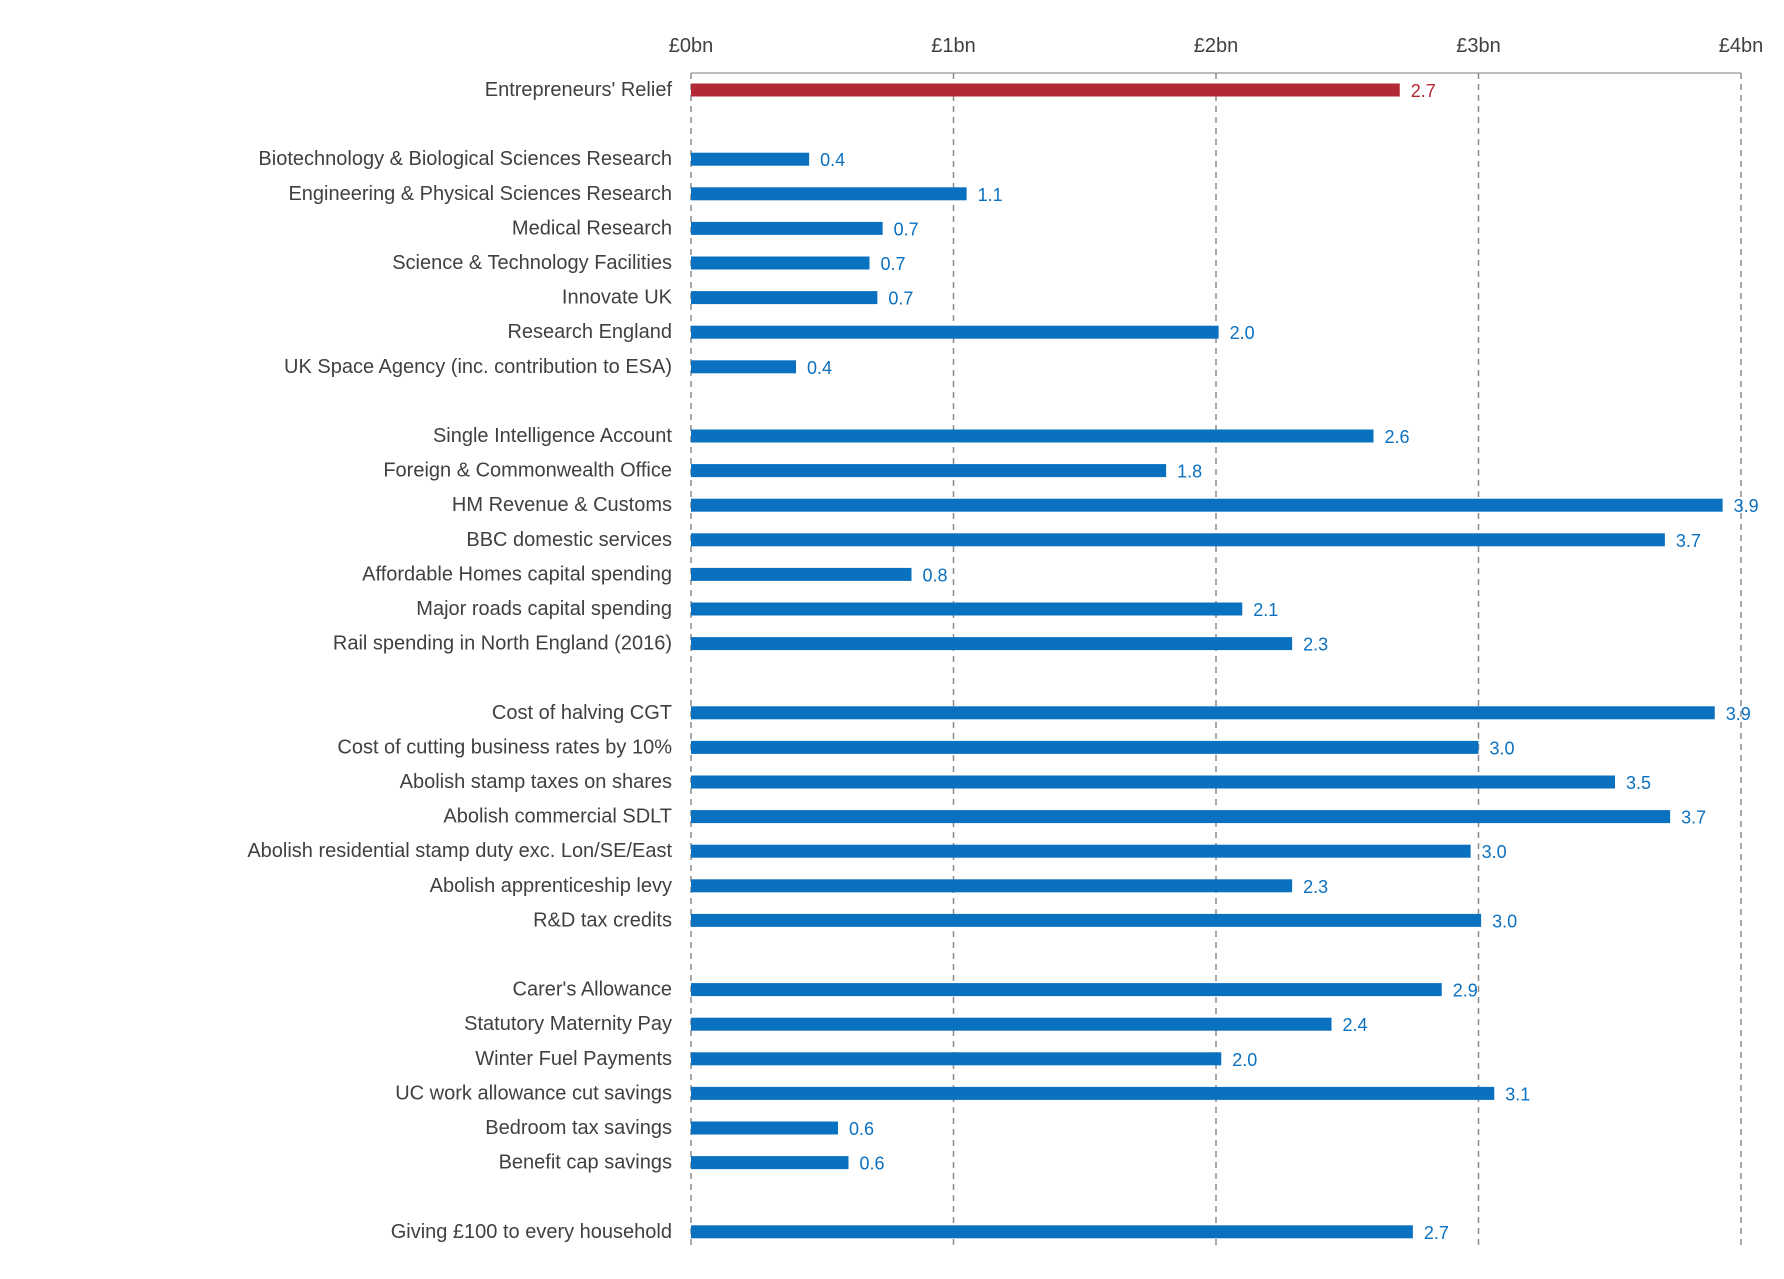 This screenshot has width=1784, height=1279. Describe the element at coordinates (579, 90) in the screenshot. I see `category-label: Entrepreneurs' Relief` at that location.